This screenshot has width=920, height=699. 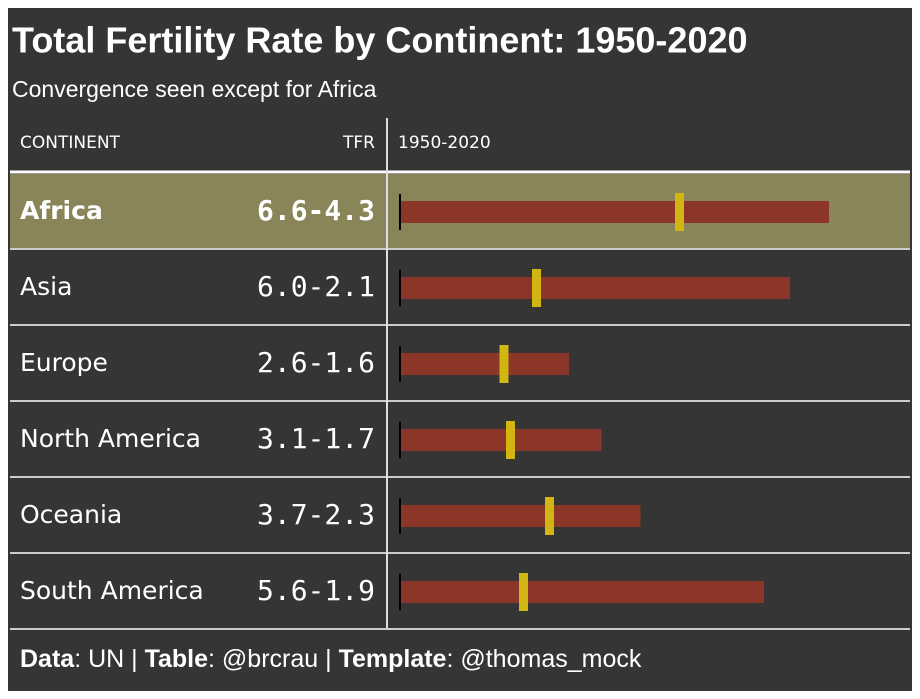 What do you see at coordinates (177, 659) in the screenshot?
I see `footer-part: Table` at bounding box center [177, 659].